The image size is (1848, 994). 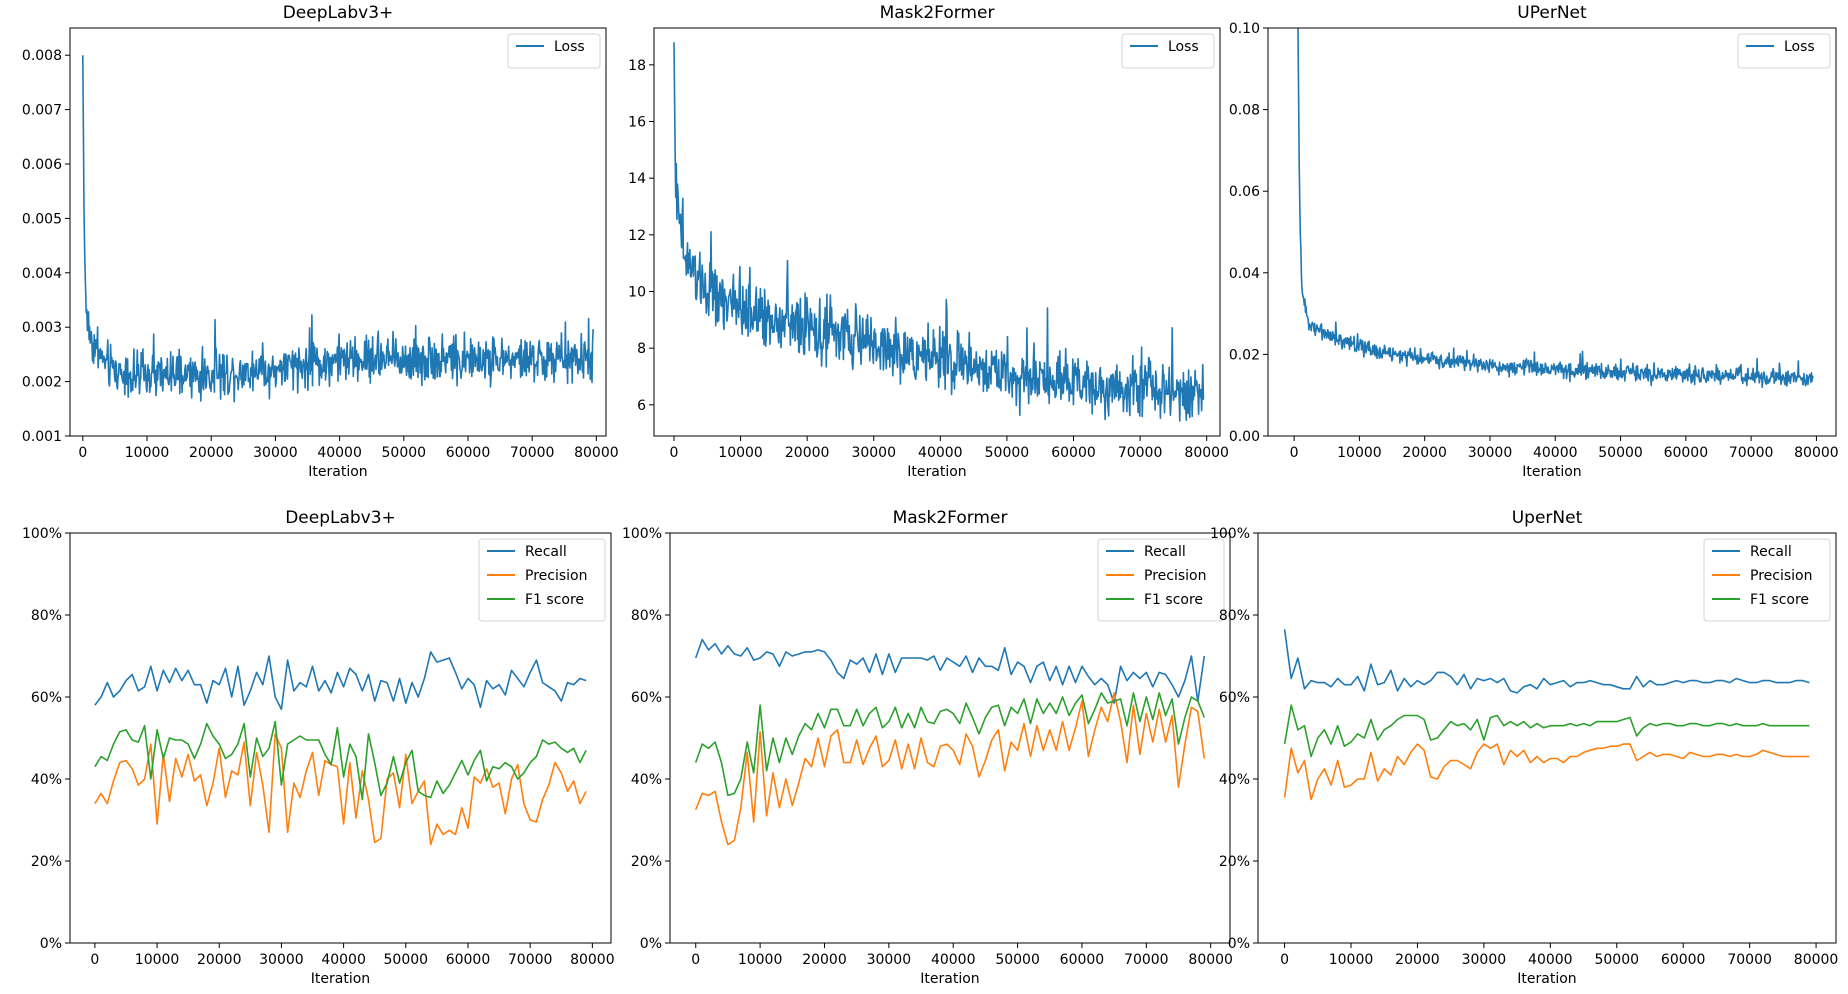 What do you see at coordinates (637, 236) in the screenshot?
I see `y-tick-label: 12` at bounding box center [637, 236].